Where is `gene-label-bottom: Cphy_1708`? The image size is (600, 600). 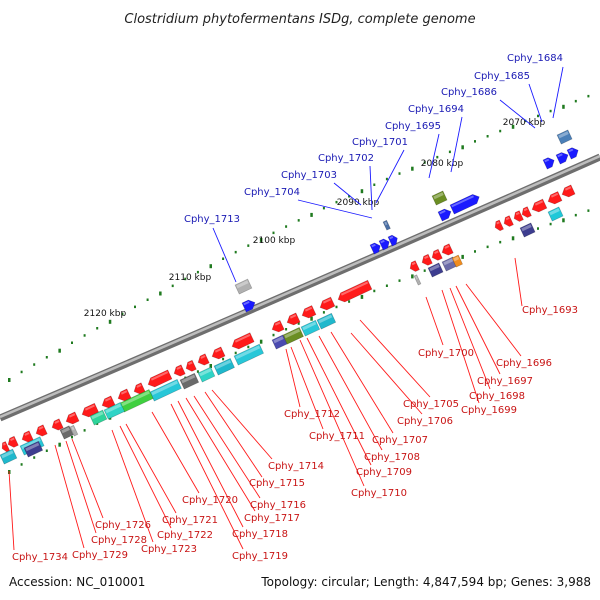 gene-label-bottom: Cphy_1708 is located at coordinates (392, 457).